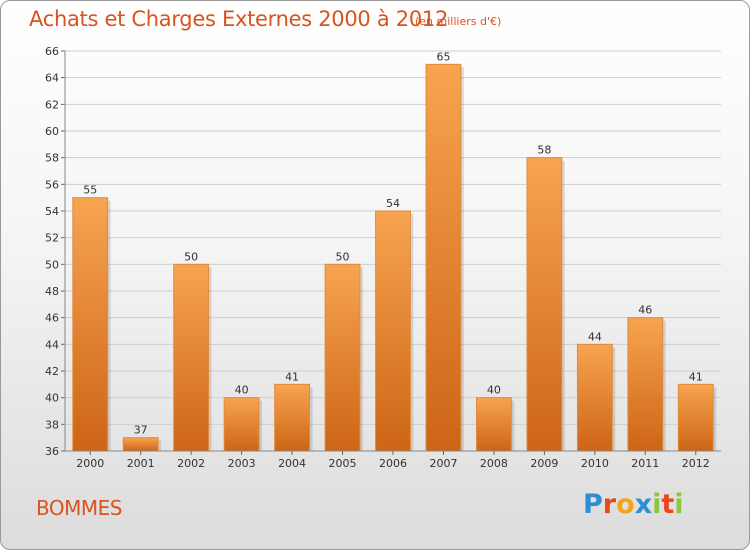 This screenshot has width=750, height=550. What do you see at coordinates (242, 463) in the screenshot?
I see `x-tick-label: 2003` at bounding box center [242, 463].